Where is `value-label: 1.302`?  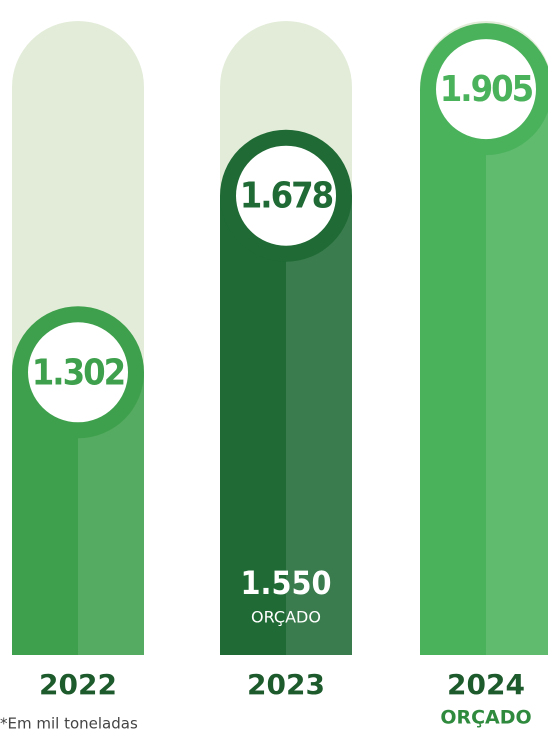
value-label: 1.302 is located at coordinates (78, 372).